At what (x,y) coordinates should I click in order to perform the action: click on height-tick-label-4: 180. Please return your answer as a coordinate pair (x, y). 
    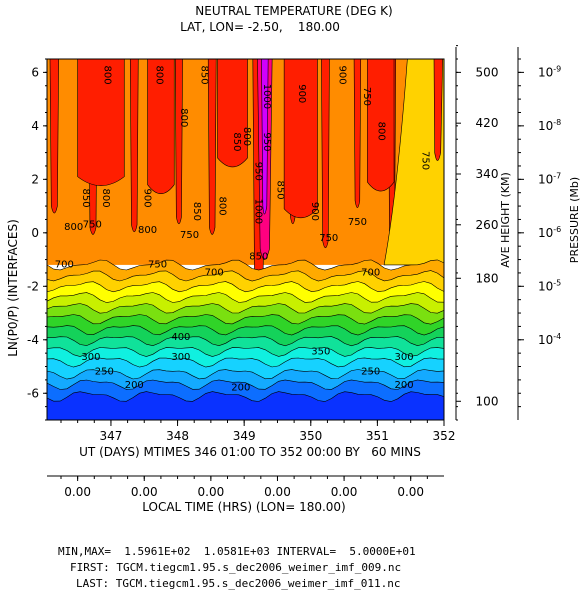
    Looking at the image, I should click on (487, 278).